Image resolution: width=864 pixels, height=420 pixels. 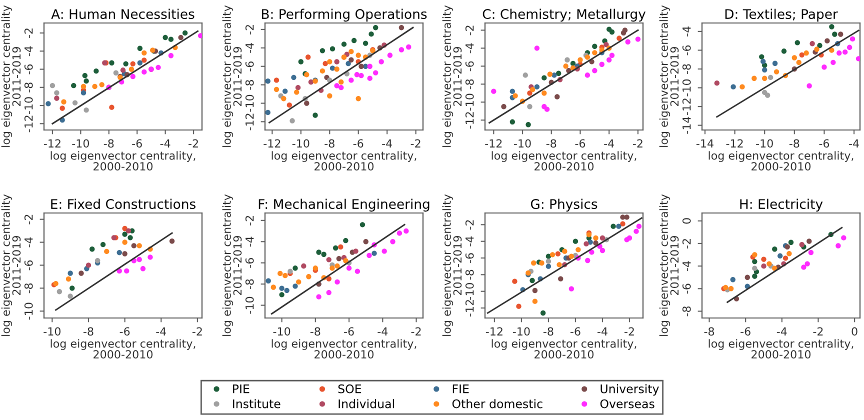 I want to click on y-tick-label: -10, so click(x=469, y=291).